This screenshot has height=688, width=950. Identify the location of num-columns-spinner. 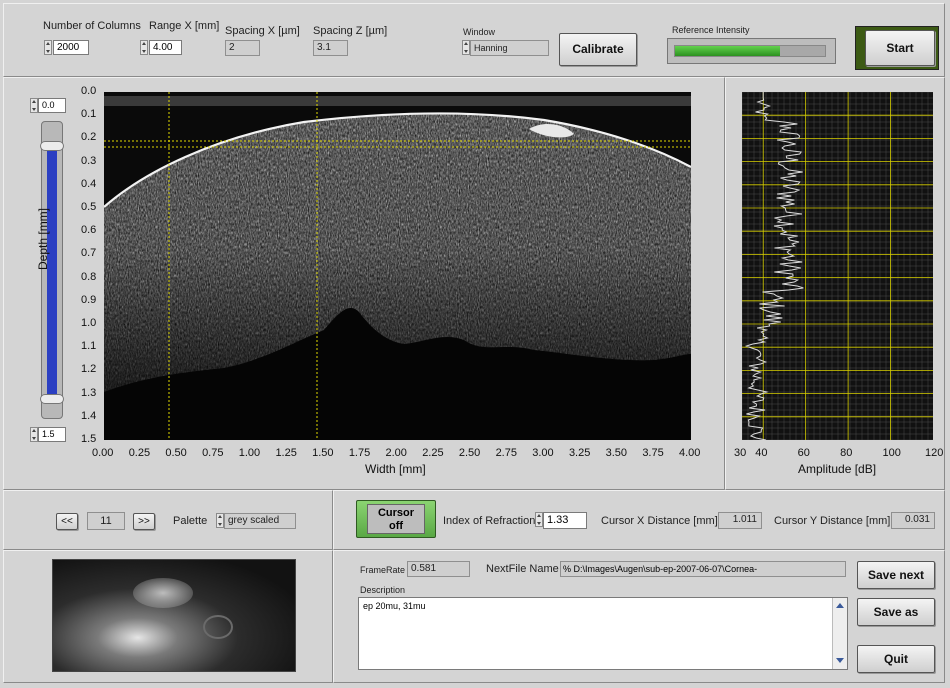
(48, 47).